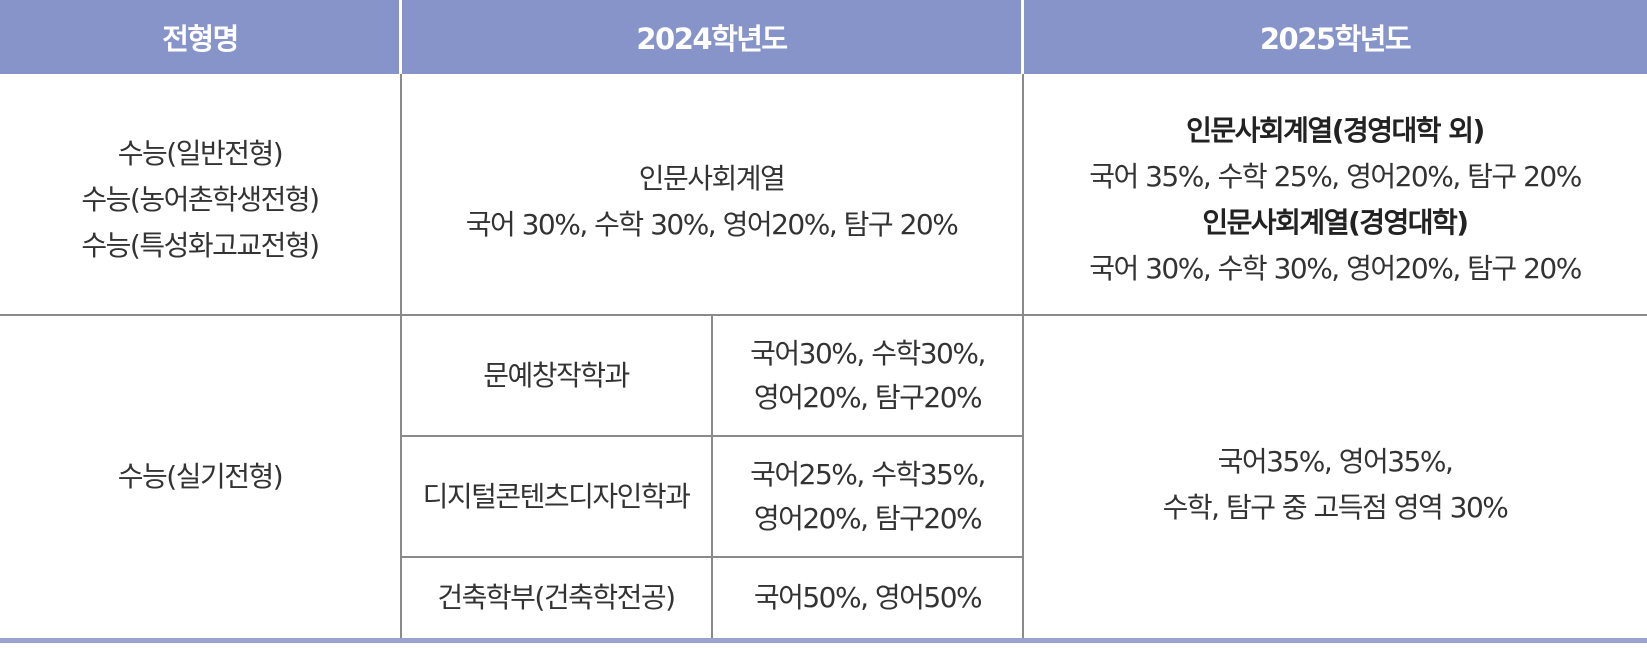  I want to click on dept-name: 건축학부(건축학전공), so click(556, 597).